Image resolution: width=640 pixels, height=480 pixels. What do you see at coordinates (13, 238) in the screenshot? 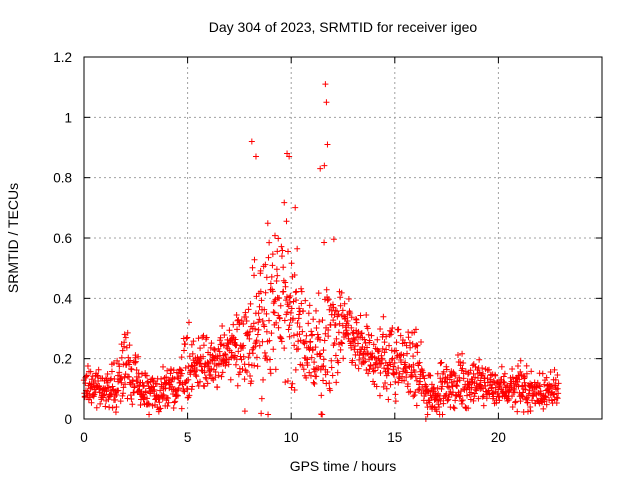
I see `y-axis-label: SRMTID / TECUs` at bounding box center [13, 238].